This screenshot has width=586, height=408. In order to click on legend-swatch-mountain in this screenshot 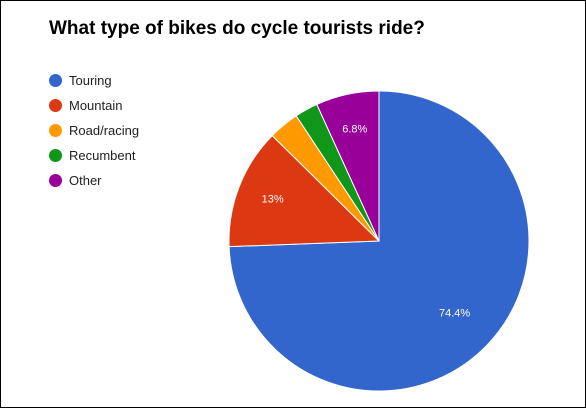, I will do `click(55, 105)`.